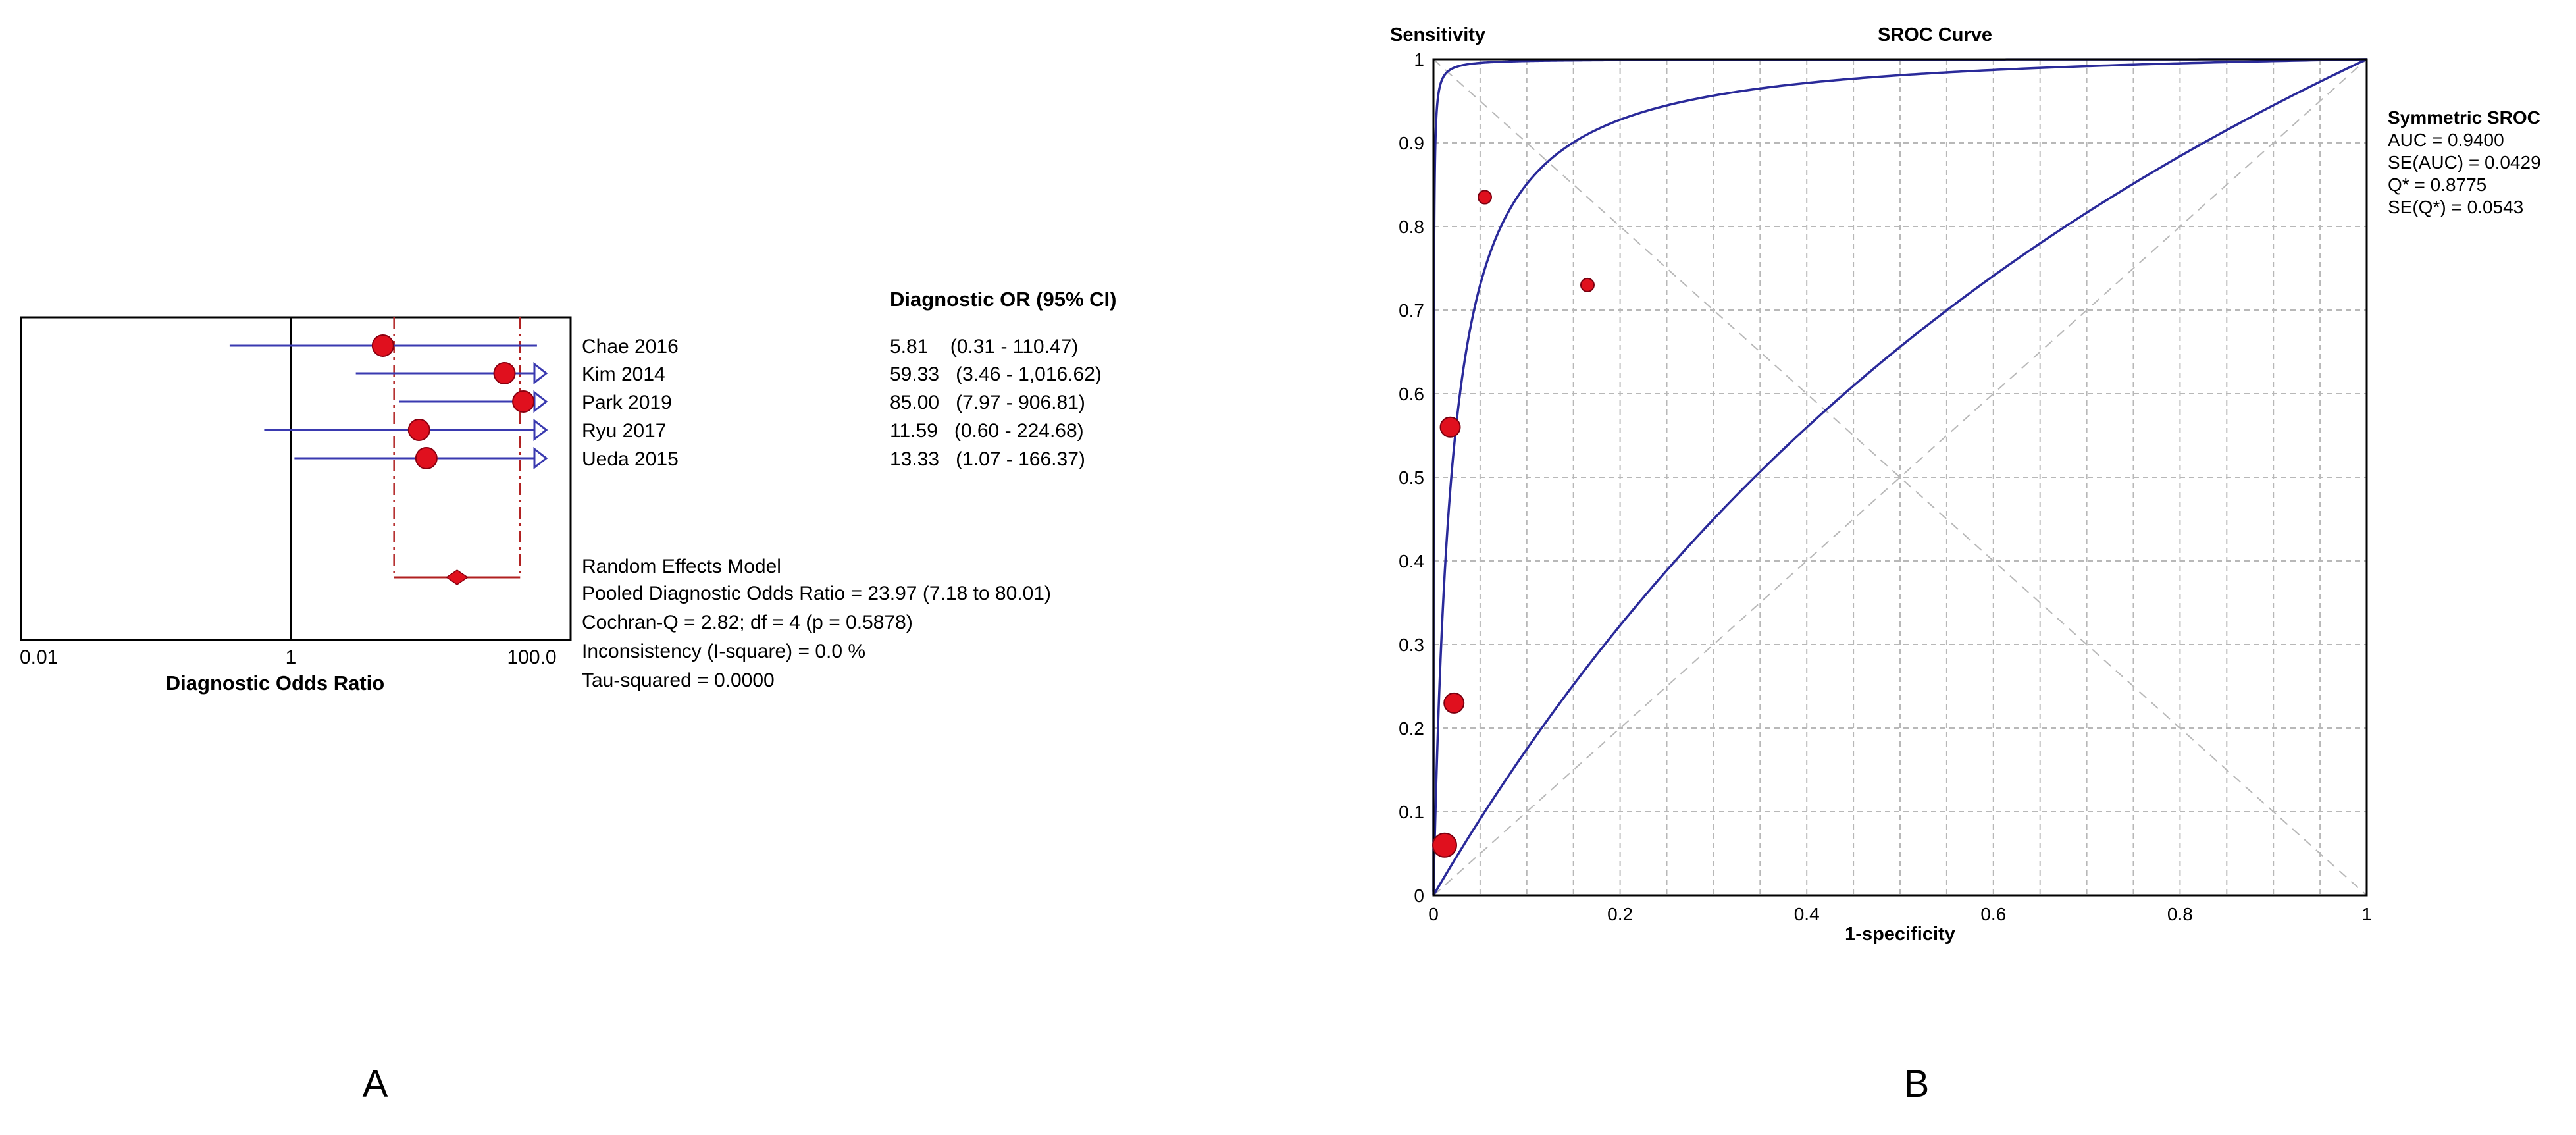 This screenshot has height=1135, width=2576. I want to click on forest-study-name: Ryu 2017, so click(624, 431).